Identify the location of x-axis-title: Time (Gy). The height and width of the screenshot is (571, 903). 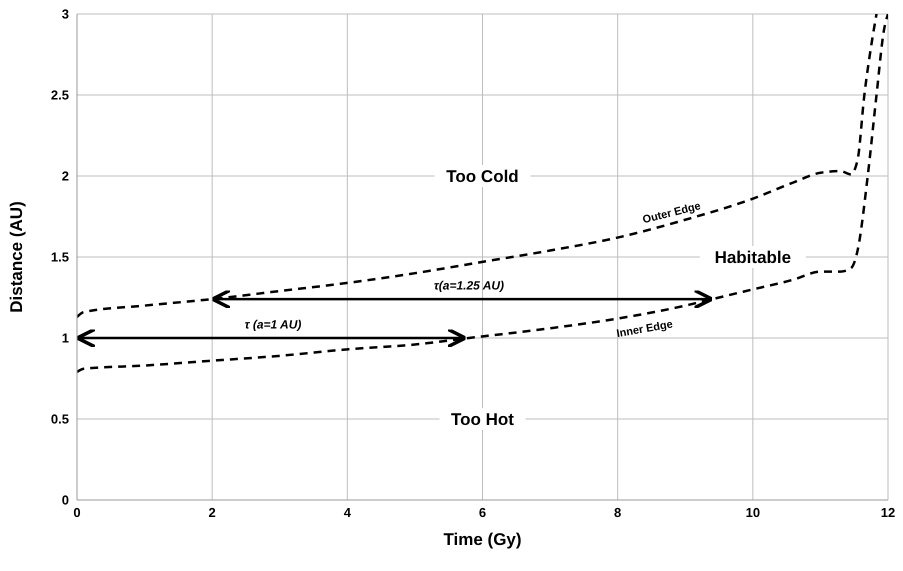
(482, 539).